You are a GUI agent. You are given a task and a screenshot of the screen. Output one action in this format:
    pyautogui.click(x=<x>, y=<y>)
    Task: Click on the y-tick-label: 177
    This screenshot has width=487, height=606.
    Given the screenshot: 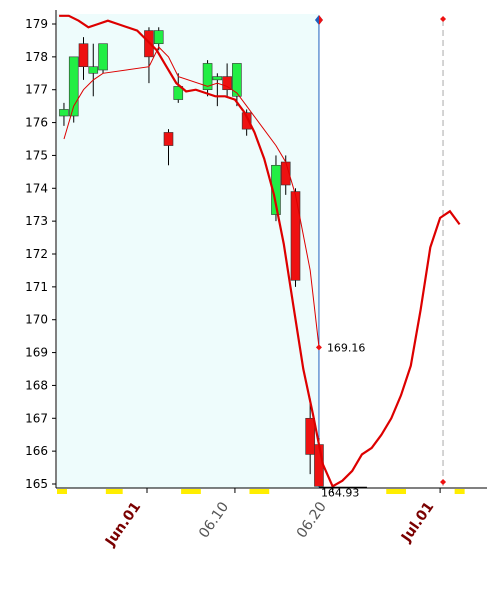 What is the action you would take?
    pyautogui.click(x=36, y=90)
    